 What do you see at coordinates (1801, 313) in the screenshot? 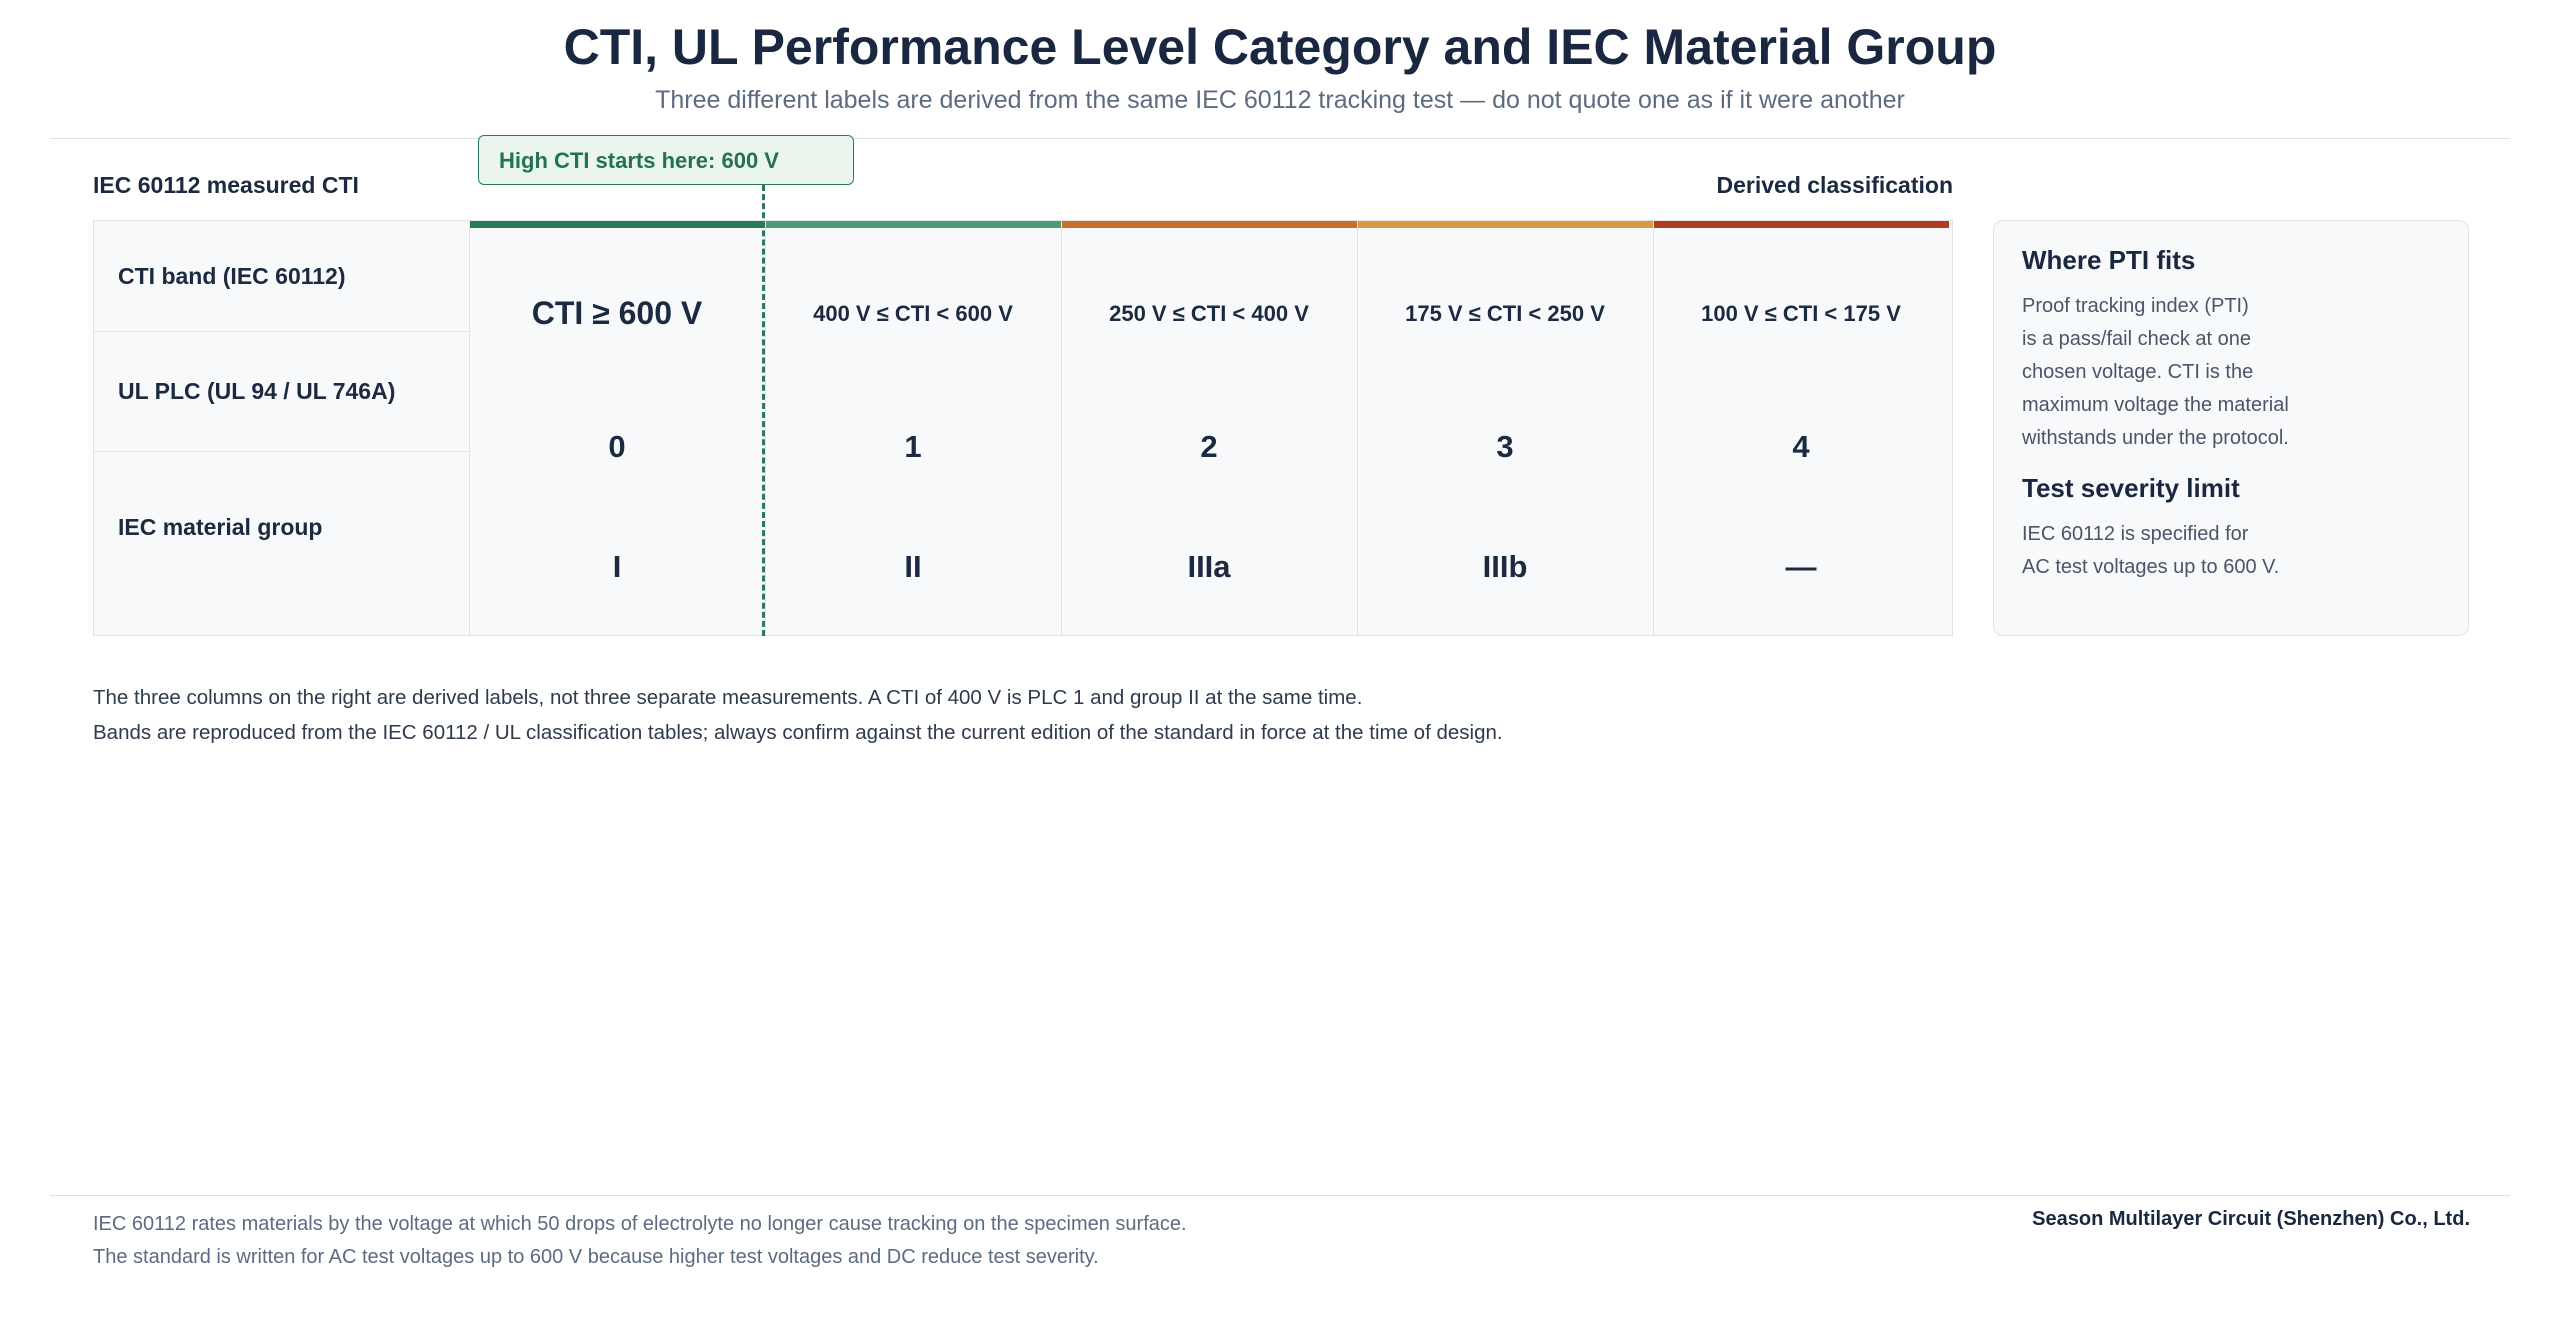
I see `cti-band-label: 100 V ≤ CTI < 175 V` at bounding box center [1801, 313].